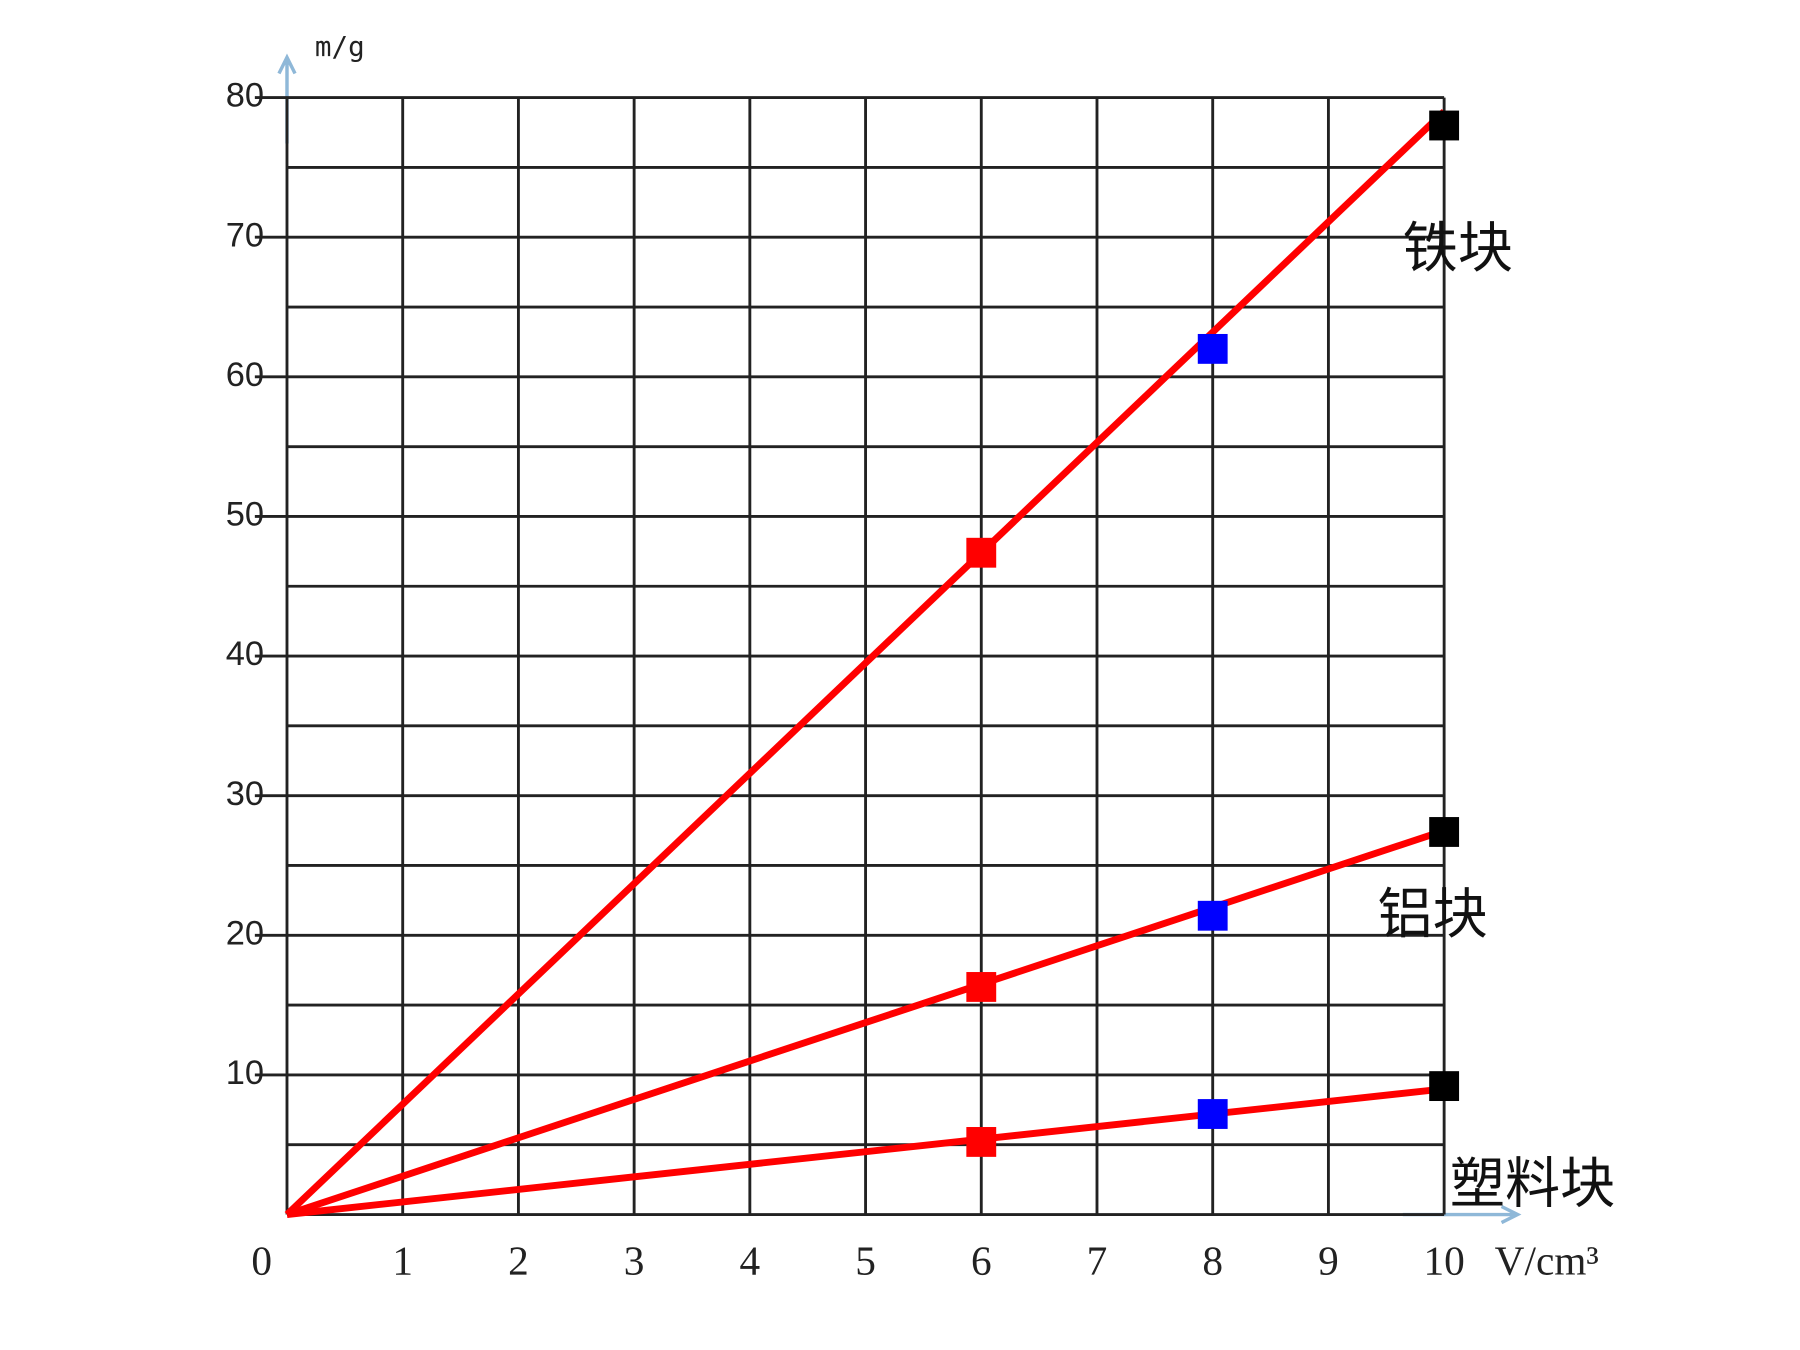 The image size is (1800, 1350). Describe the element at coordinates (1328, 1261) in the screenshot. I see `x-tick-label: 9` at that location.